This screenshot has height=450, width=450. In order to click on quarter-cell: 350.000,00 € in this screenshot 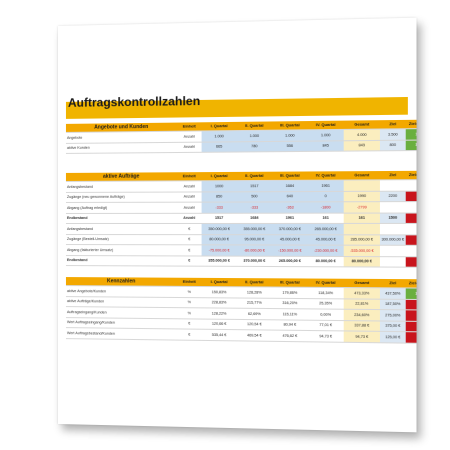, I will do `click(219, 228)`.